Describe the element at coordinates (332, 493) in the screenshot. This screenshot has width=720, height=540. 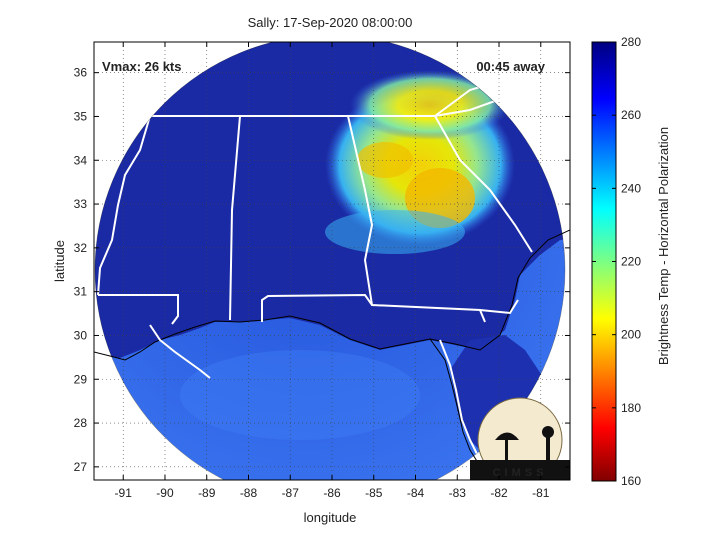
I see `x-tick-label: -86` at that location.